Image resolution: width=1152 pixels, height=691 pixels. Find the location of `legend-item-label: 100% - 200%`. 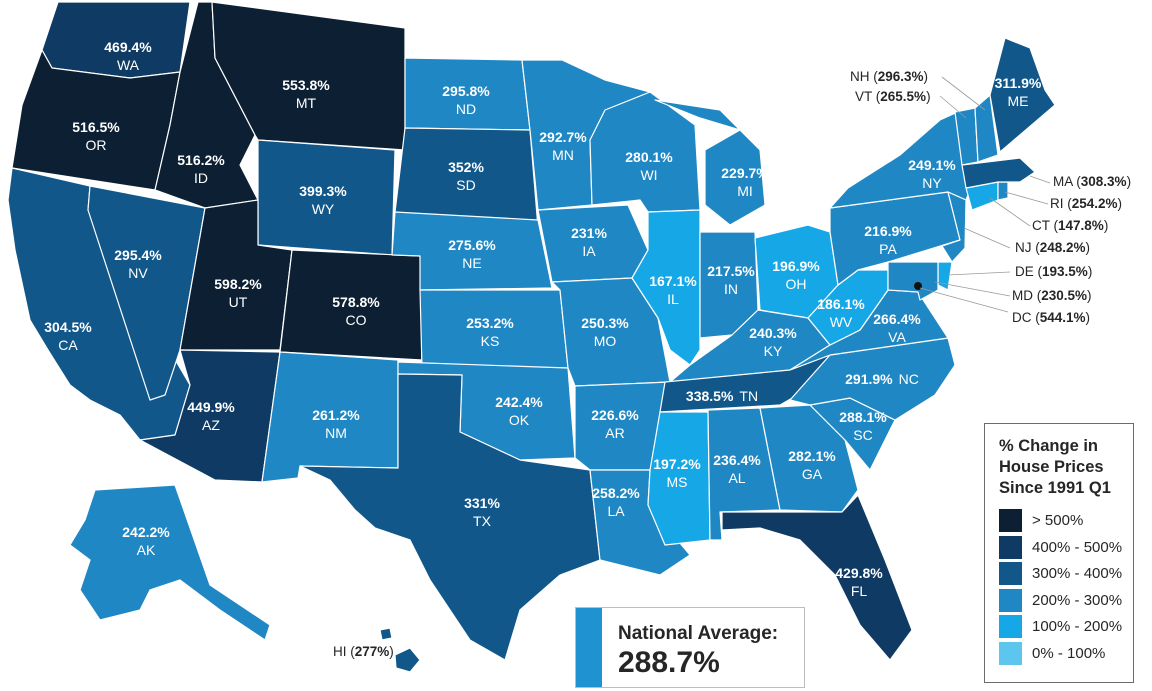

legend-item-label: 100% - 200% is located at coordinates (1077, 627).